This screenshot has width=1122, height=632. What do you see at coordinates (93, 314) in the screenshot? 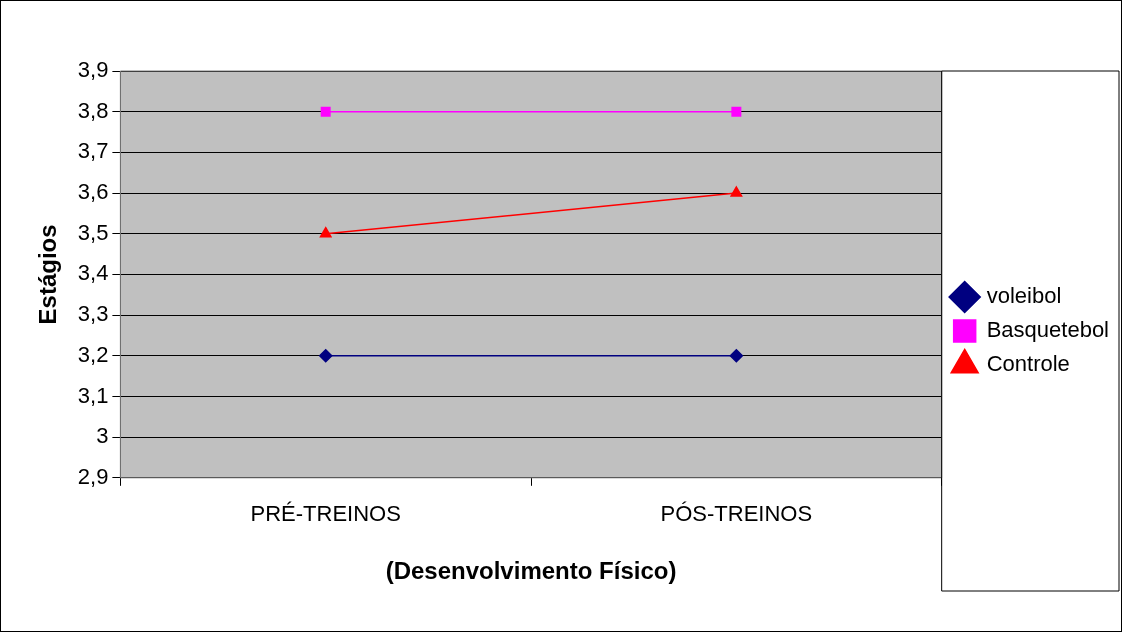
I see `y-tick-label: 3,3` at bounding box center [93, 314].